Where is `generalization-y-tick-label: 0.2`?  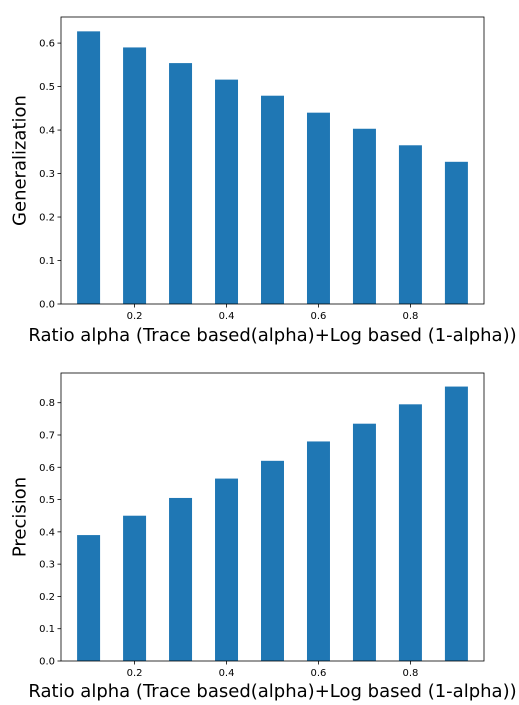 generalization-y-tick-label: 0.2 is located at coordinates (47, 218).